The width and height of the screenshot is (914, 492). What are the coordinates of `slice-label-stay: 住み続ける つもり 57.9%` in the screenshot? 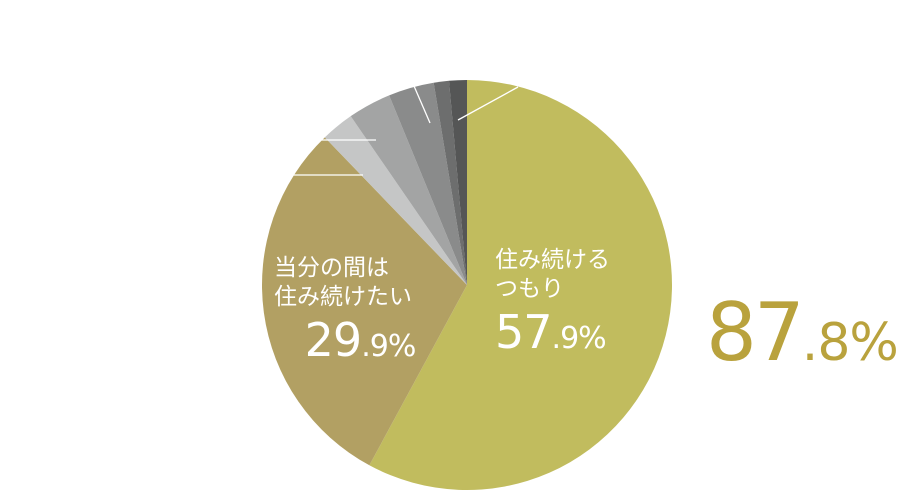 It's located at (552, 303).